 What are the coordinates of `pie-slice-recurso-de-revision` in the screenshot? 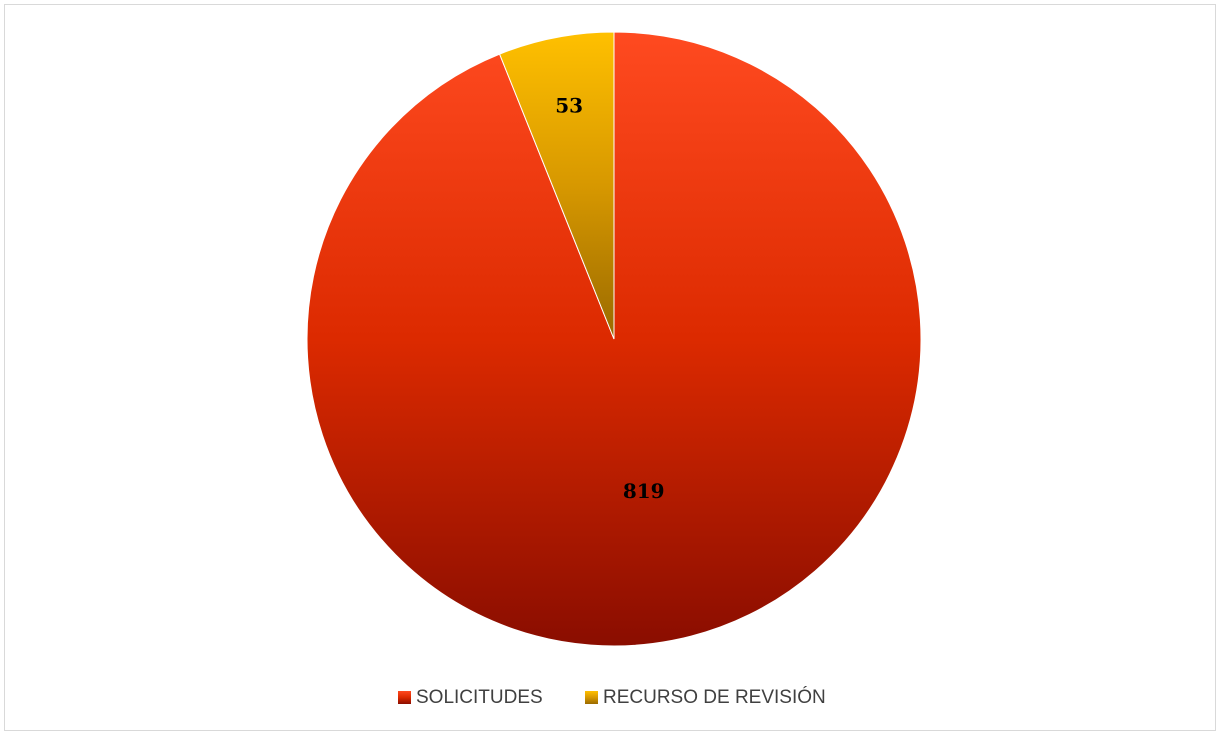 It's located at (556, 185).